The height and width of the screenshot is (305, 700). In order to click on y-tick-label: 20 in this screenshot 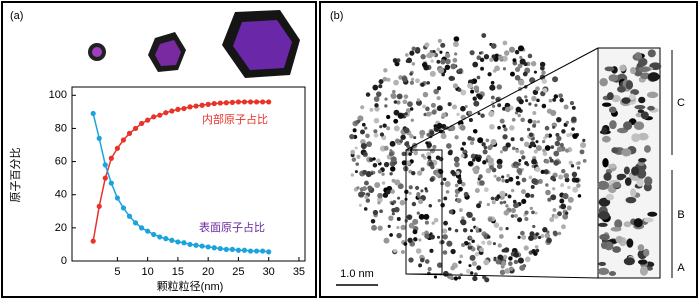, I will do `click(61, 228)`.